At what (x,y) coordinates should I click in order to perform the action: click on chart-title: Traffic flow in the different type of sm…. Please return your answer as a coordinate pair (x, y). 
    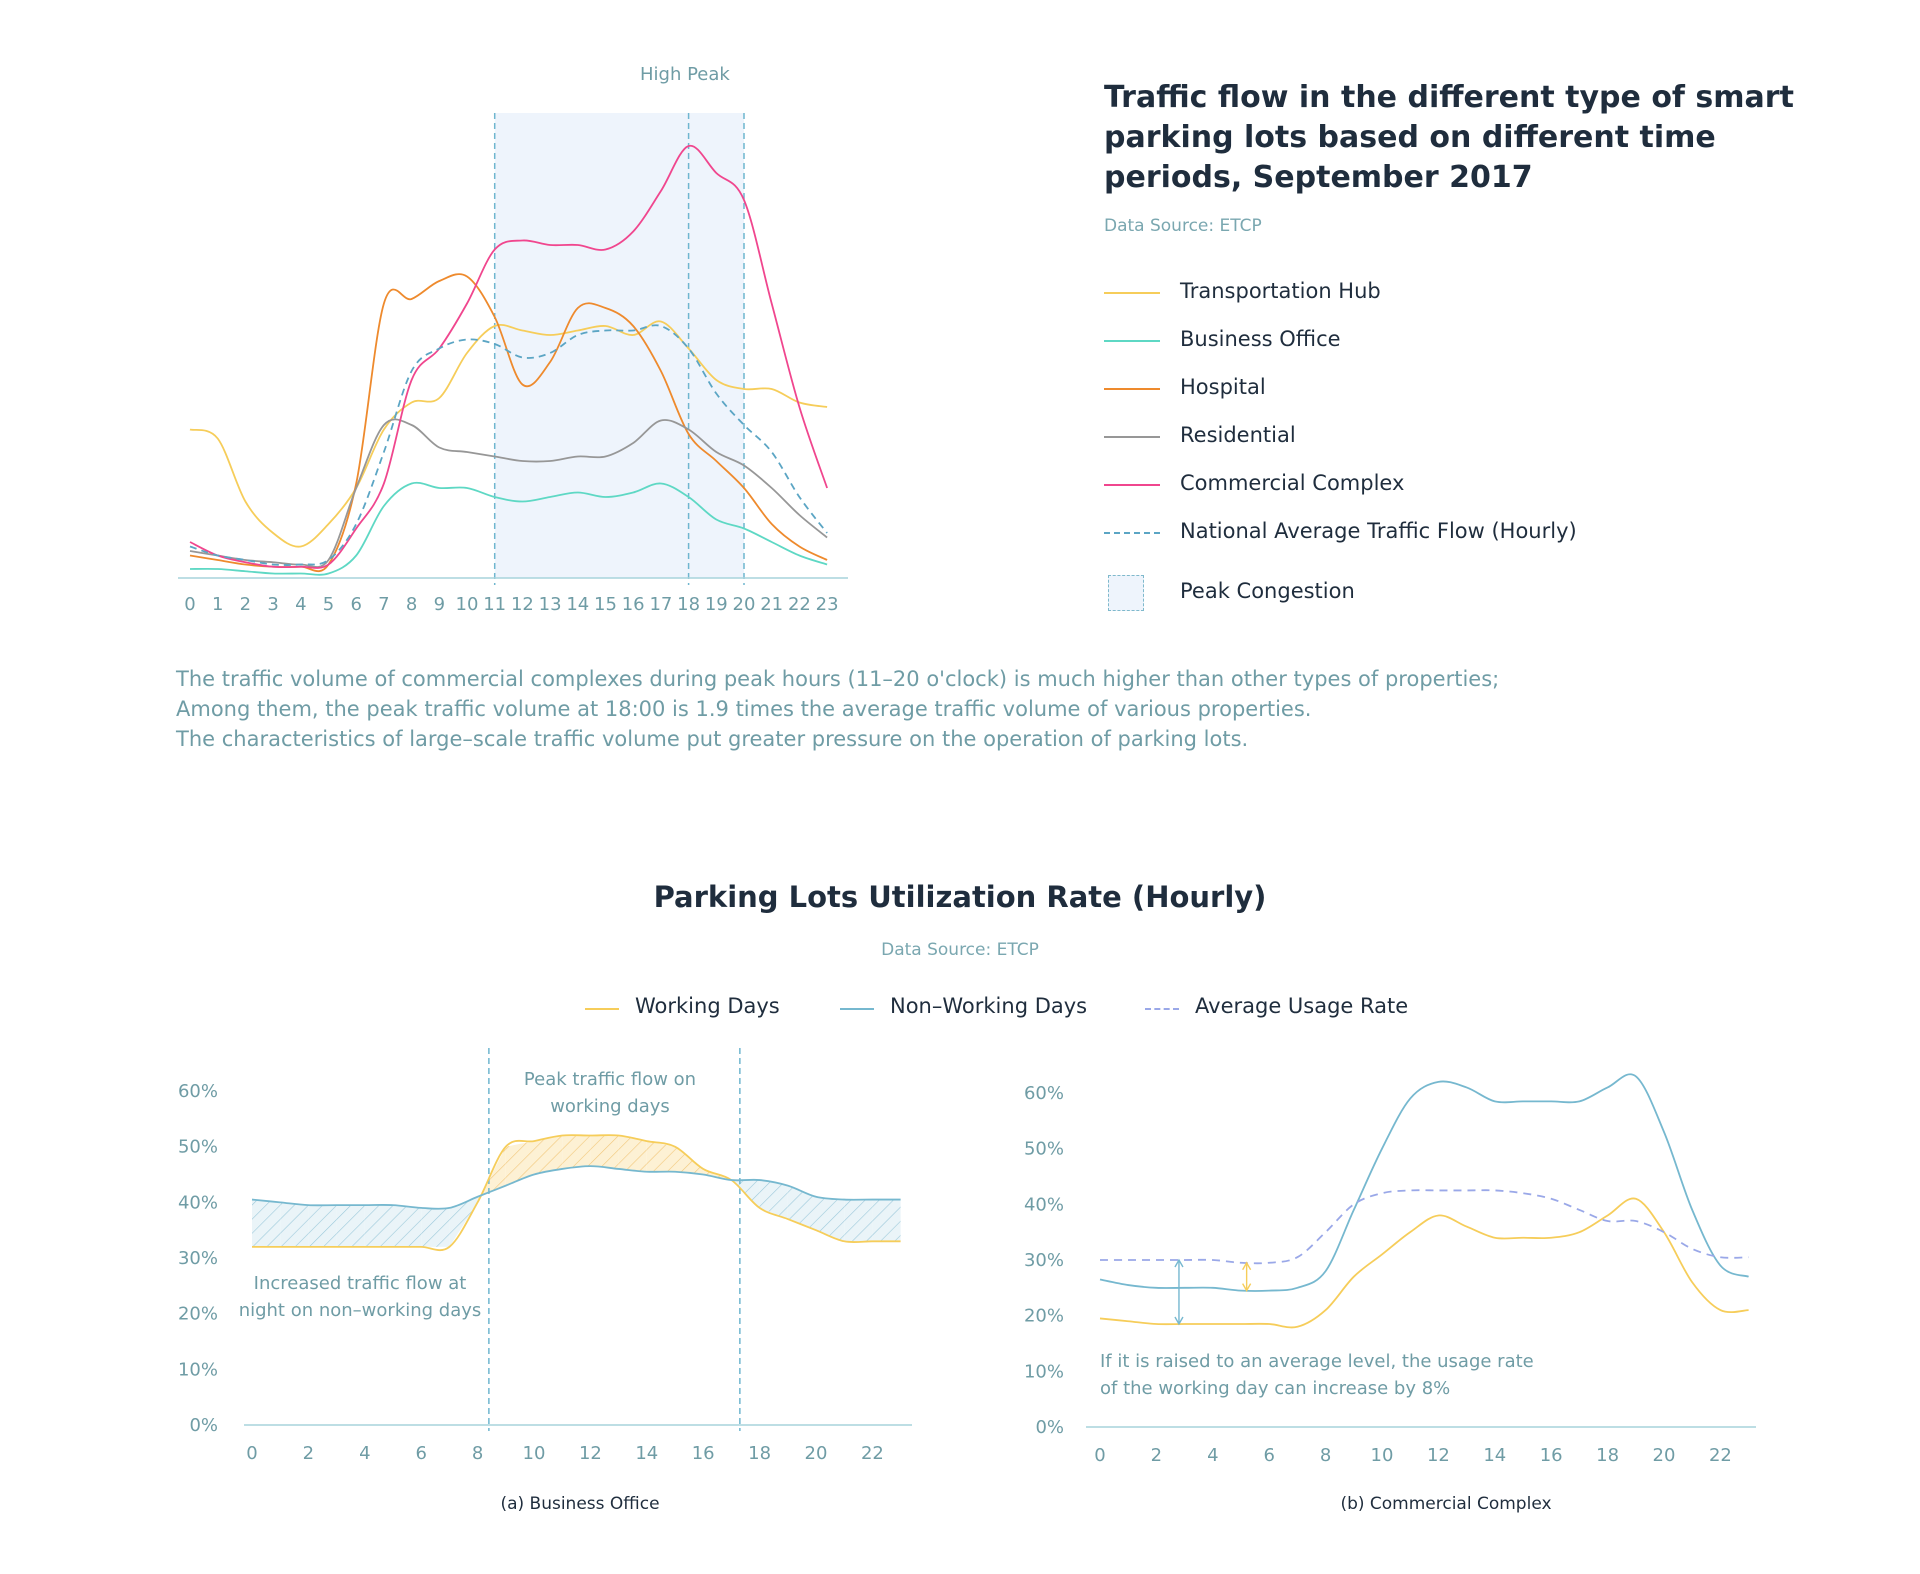
    Looking at the image, I should click on (1449, 137).